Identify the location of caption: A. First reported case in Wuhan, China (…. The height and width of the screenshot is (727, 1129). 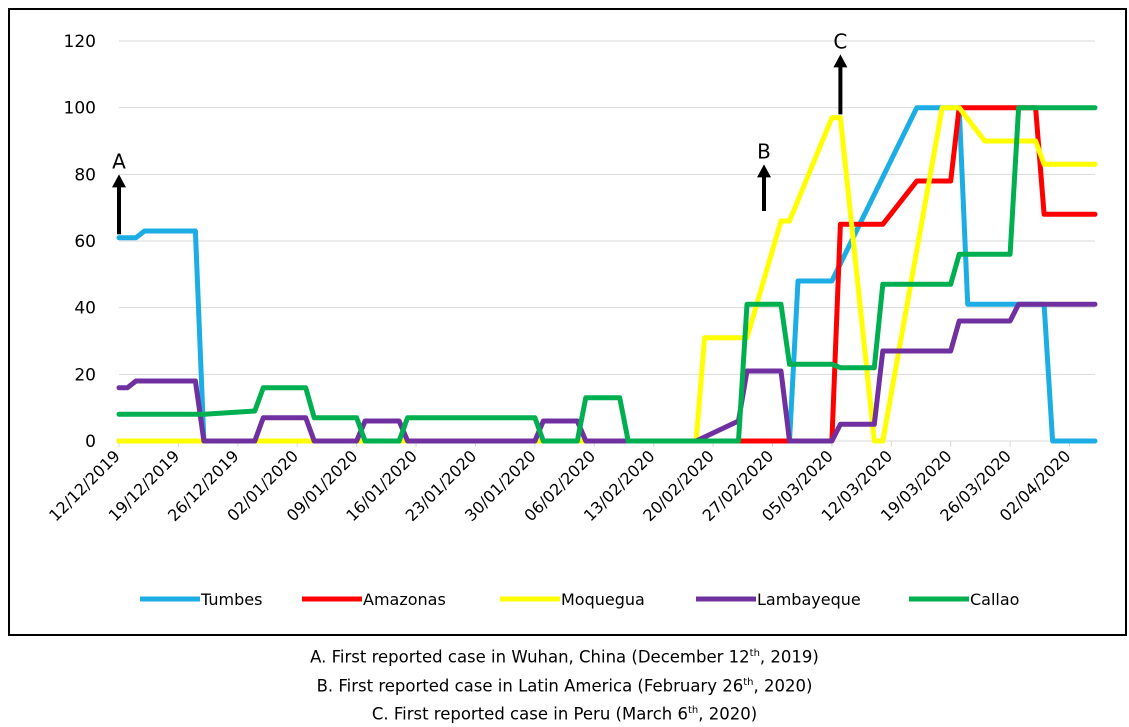
(564, 684).